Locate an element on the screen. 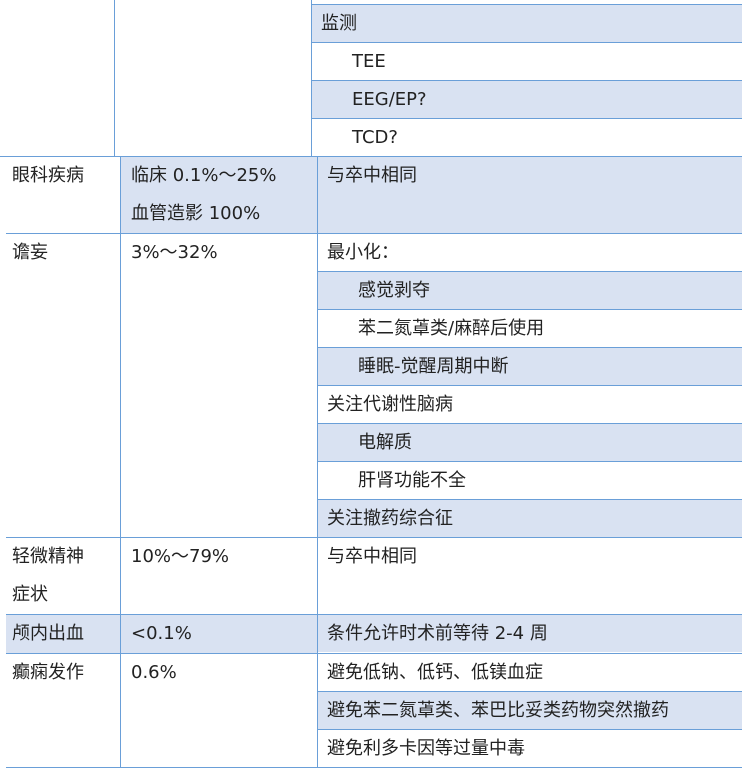  table-row: 颅内出血 <0.1% 条件允许时术前等待 2-4 周 is located at coordinates (374, 634).